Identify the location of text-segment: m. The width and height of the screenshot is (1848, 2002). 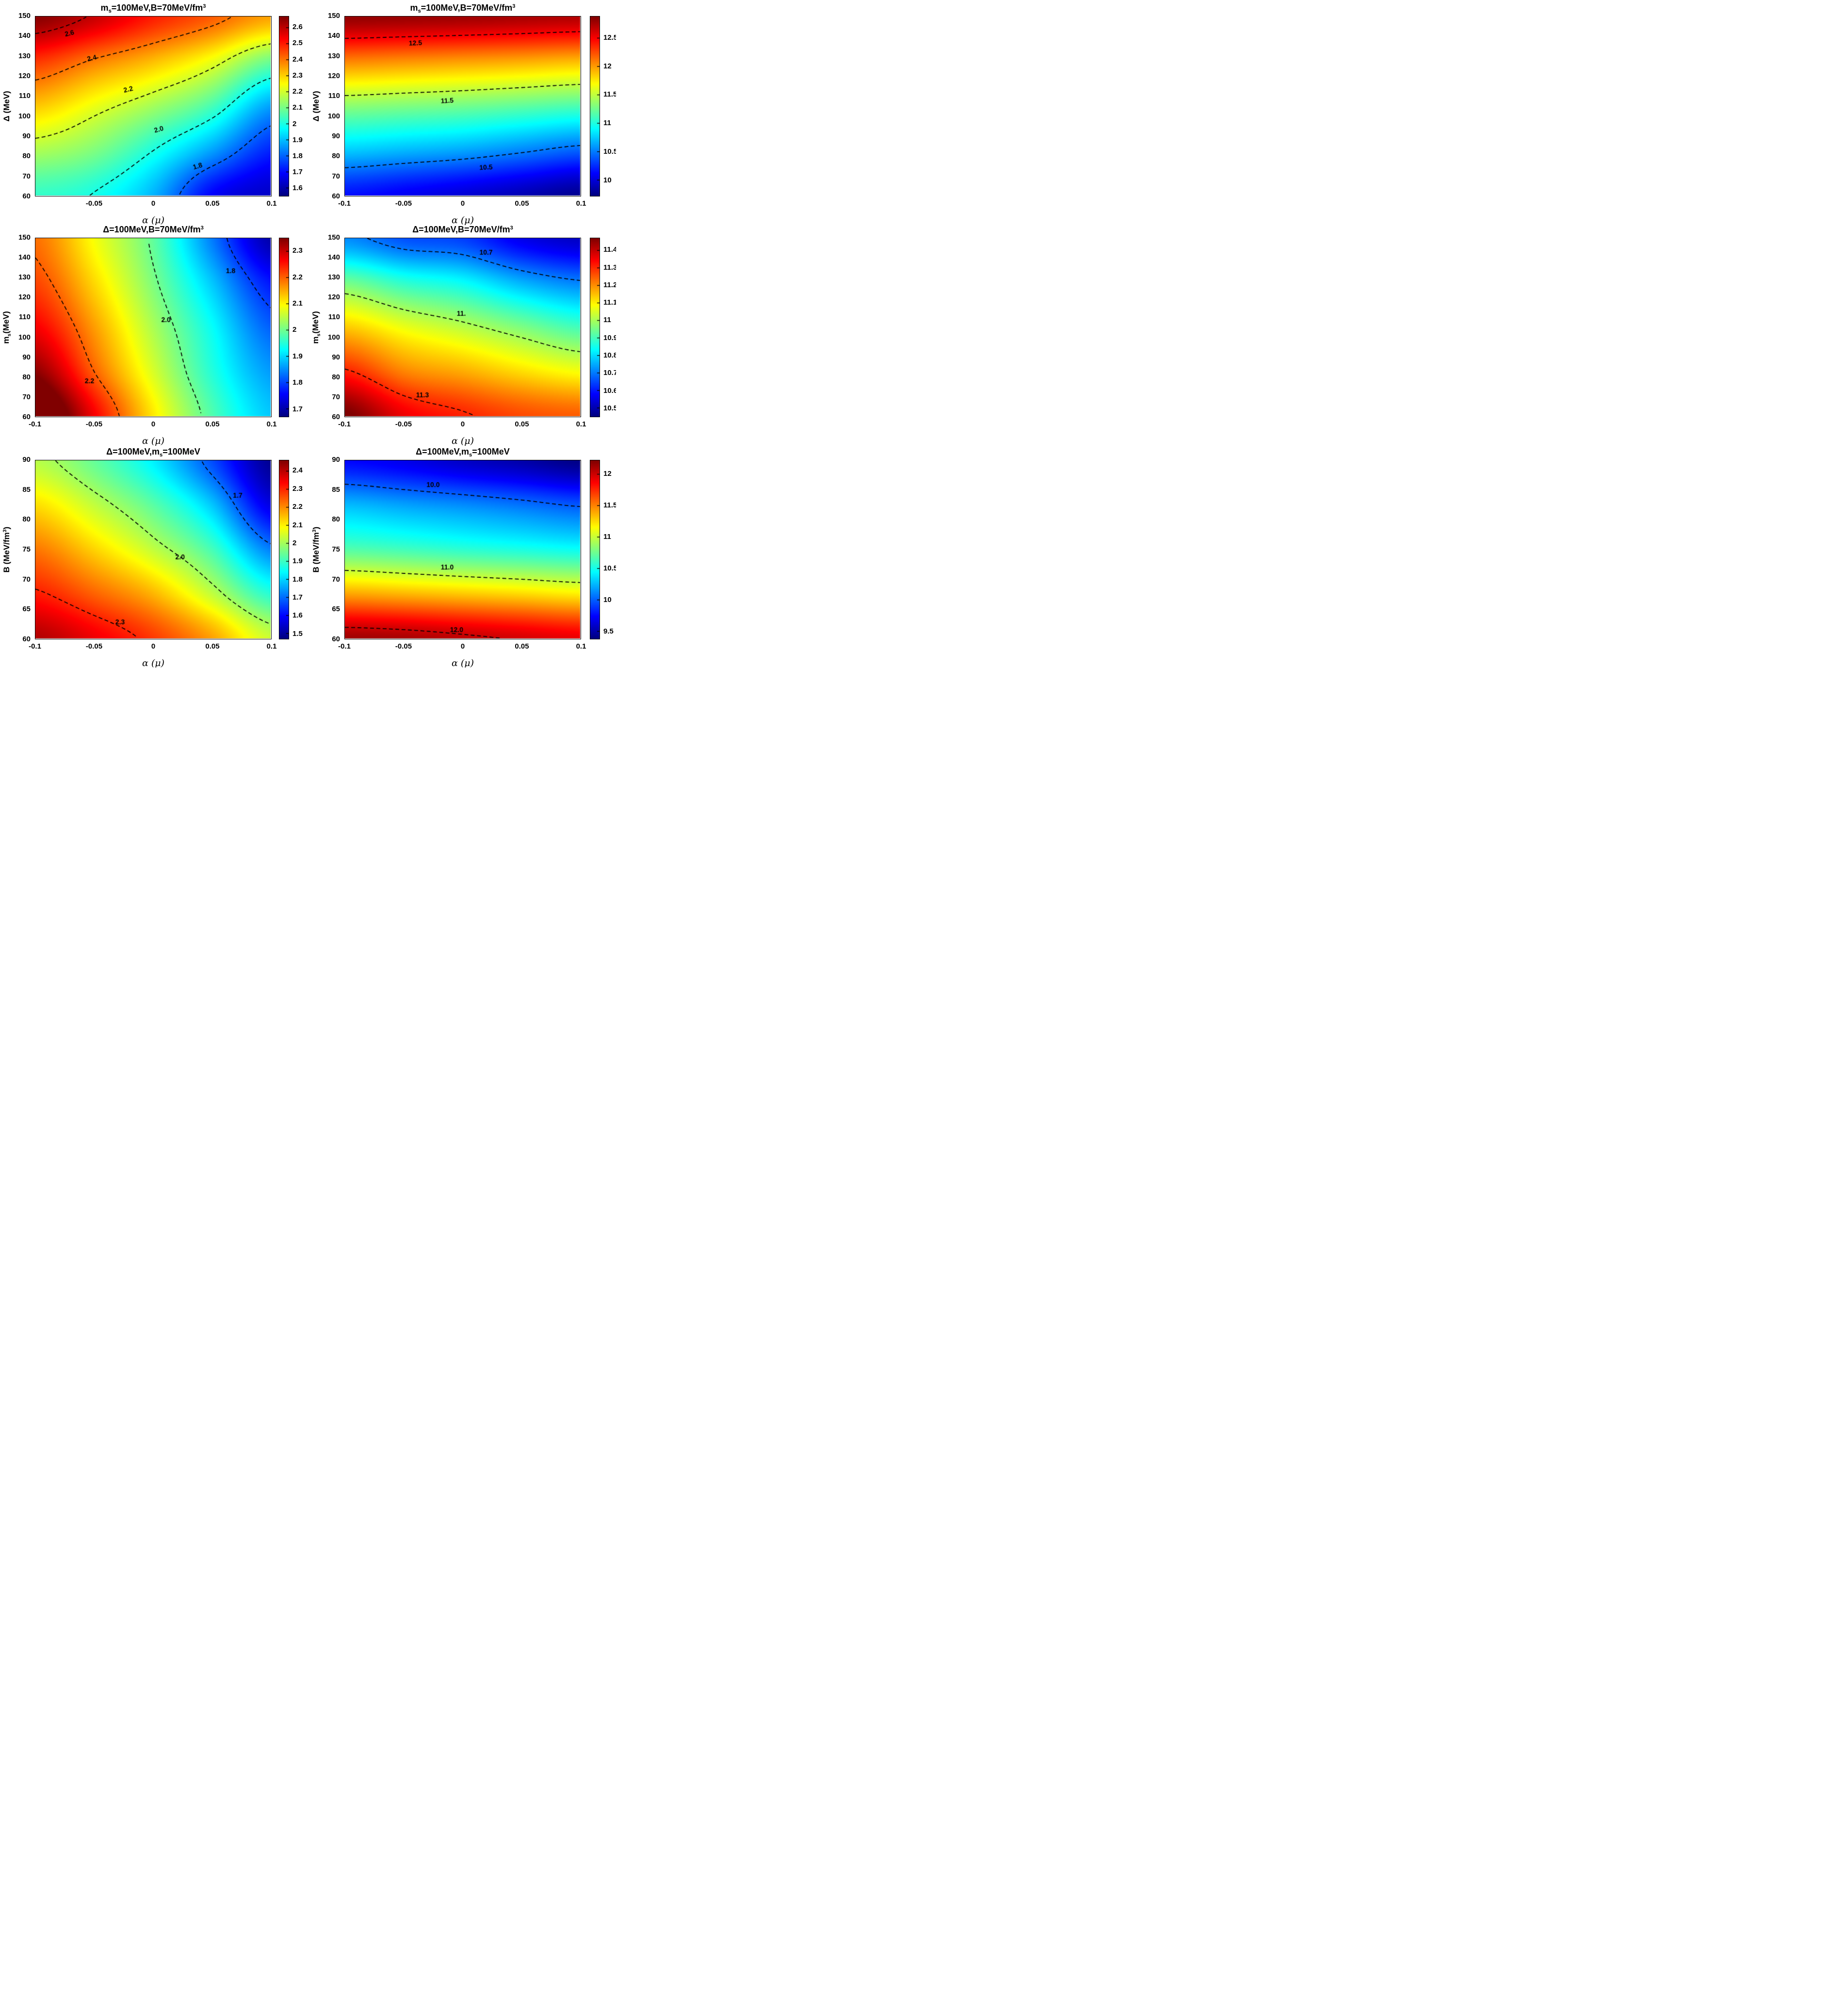
(414, 8).